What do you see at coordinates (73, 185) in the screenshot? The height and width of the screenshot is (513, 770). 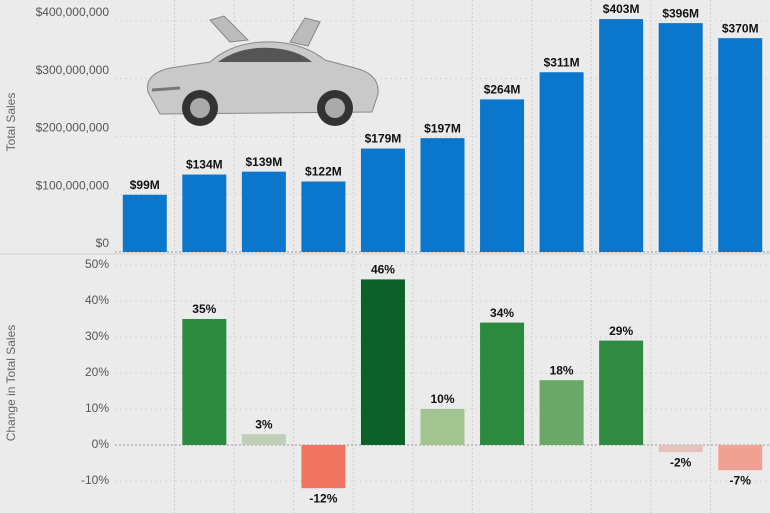 I see `y-tick-label: $100,000,000` at bounding box center [73, 185].